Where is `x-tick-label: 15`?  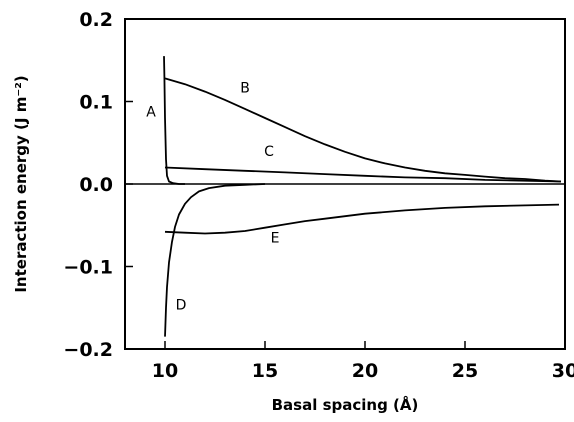
x-tick-label: 15 is located at coordinates (265, 371).